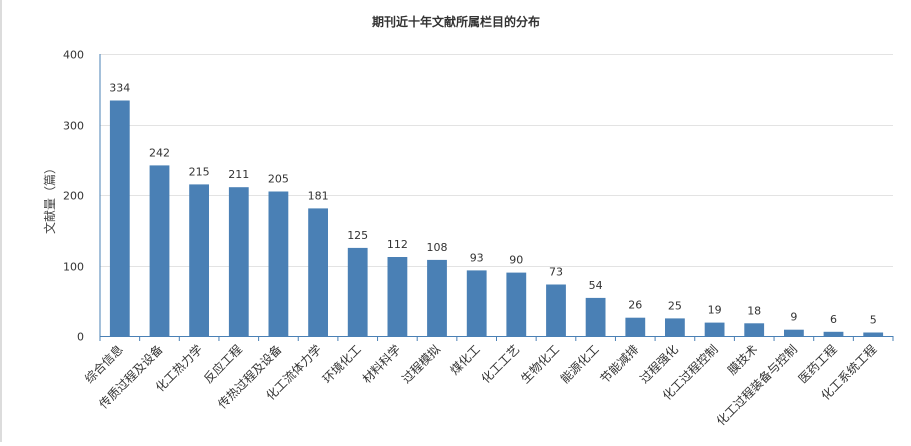 Image resolution: width=911 pixels, height=446 pixels. I want to click on x-tick-label: 过程模拟, so click(421, 364).